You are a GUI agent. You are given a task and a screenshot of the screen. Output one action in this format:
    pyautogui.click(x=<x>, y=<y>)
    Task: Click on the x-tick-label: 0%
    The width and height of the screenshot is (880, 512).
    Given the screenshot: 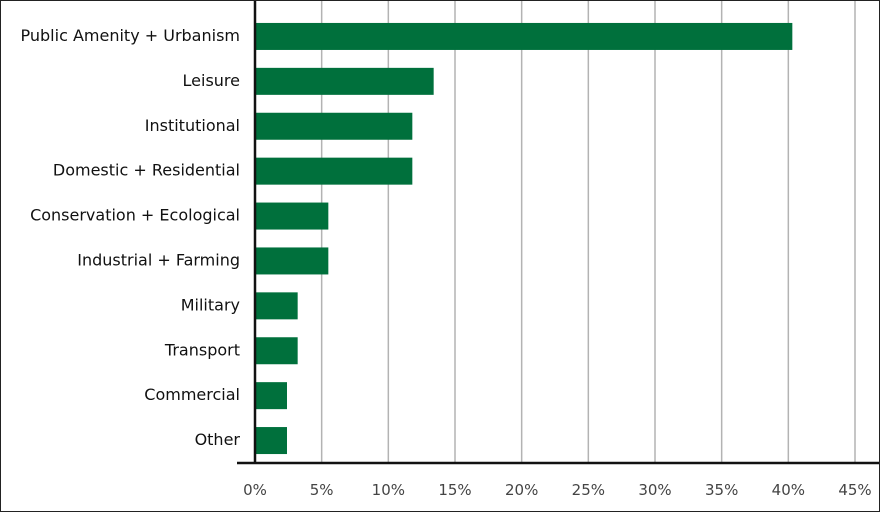 What is the action you would take?
    pyautogui.click(x=255, y=490)
    